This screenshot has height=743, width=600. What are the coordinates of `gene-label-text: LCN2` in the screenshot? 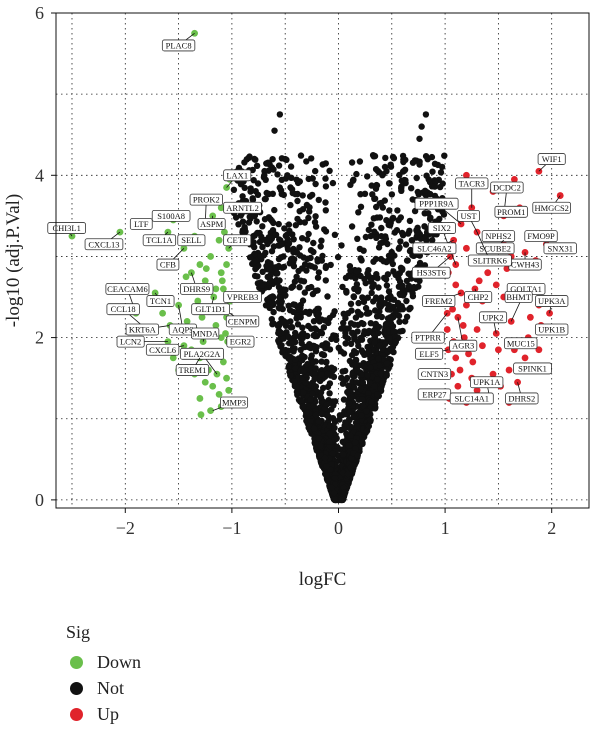 It's located at (130, 342).